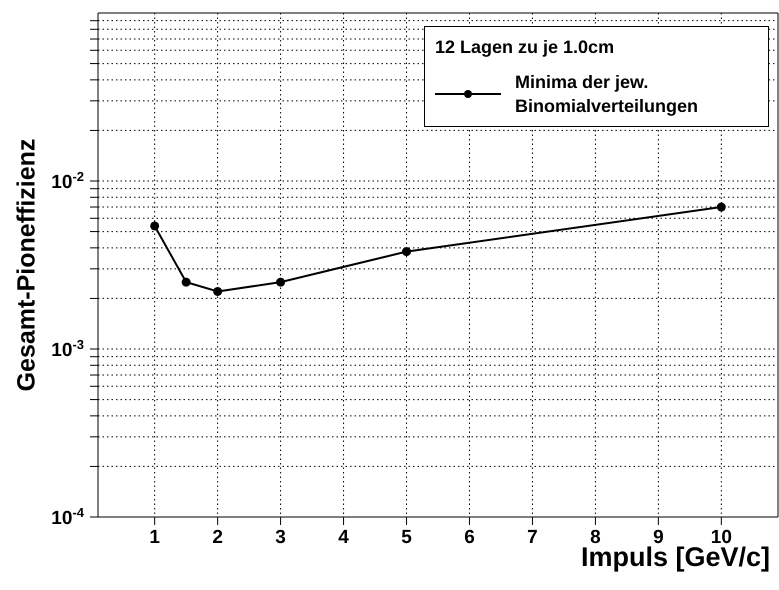 The width and height of the screenshot is (779, 590). Describe the element at coordinates (26, 265) in the screenshot. I see `y-axis-title: Gesamt-Pioneffizienz` at that location.